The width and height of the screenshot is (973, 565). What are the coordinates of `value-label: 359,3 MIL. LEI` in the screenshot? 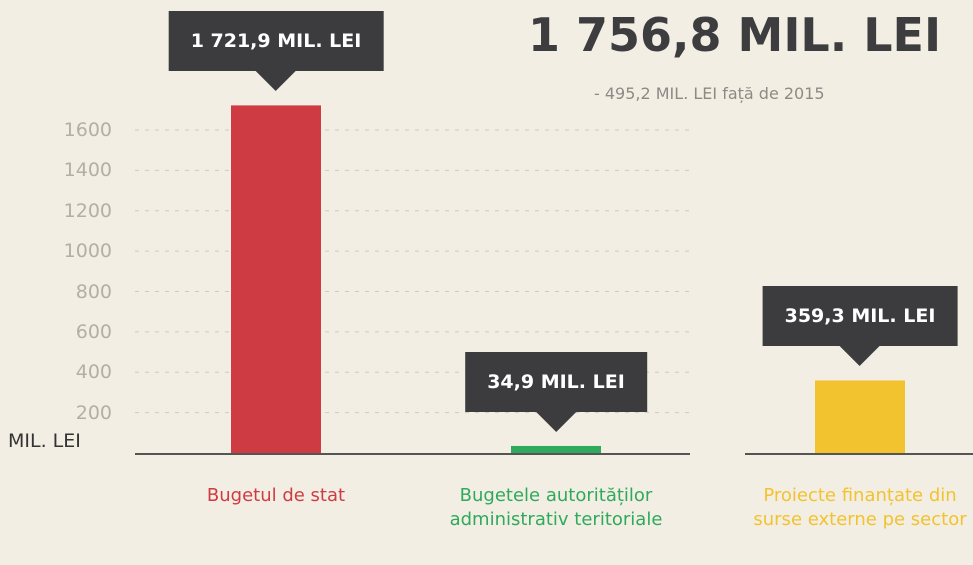 It's located at (860, 326).